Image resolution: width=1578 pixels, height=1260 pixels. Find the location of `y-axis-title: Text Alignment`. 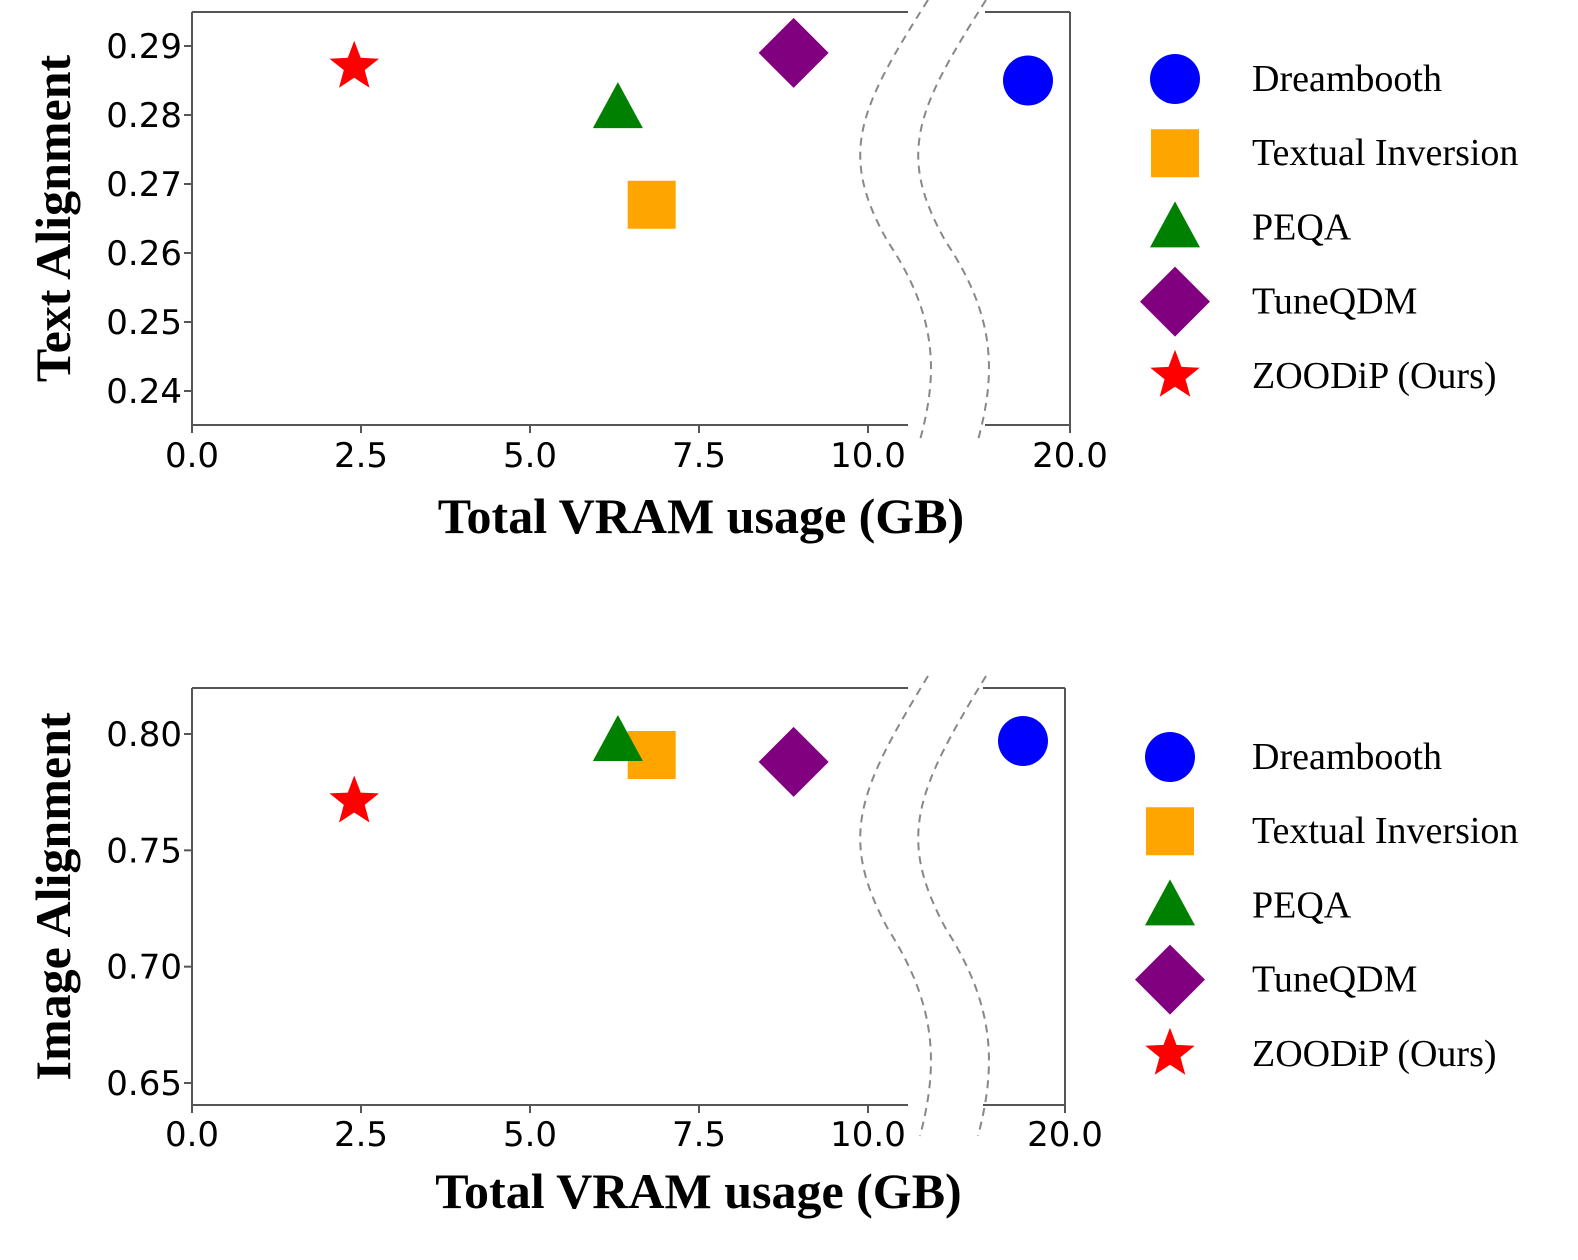

y-axis-title: Text Alignment is located at coordinates (53, 218).